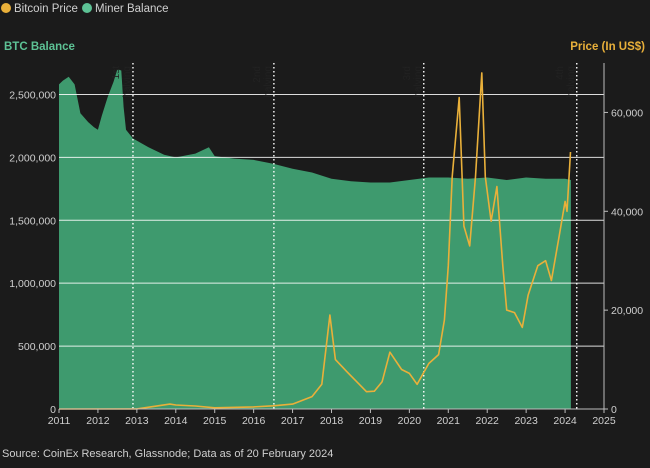 The width and height of the screenshot is (650, 468). I want to click on right-tick-label: 40,000, so click(627, 212).